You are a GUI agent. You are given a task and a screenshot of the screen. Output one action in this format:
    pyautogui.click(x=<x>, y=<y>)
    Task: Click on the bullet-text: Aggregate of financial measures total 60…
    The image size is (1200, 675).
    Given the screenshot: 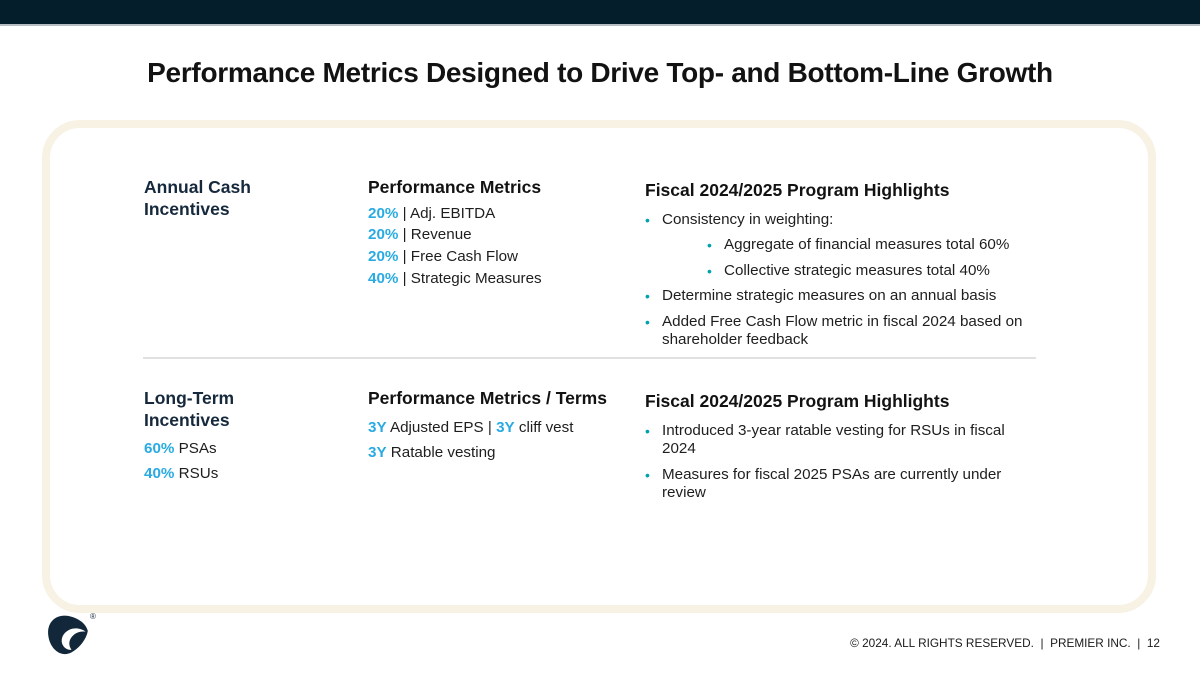 What is the action you would take?
    pyautogui.click(x=867, y=244)
    